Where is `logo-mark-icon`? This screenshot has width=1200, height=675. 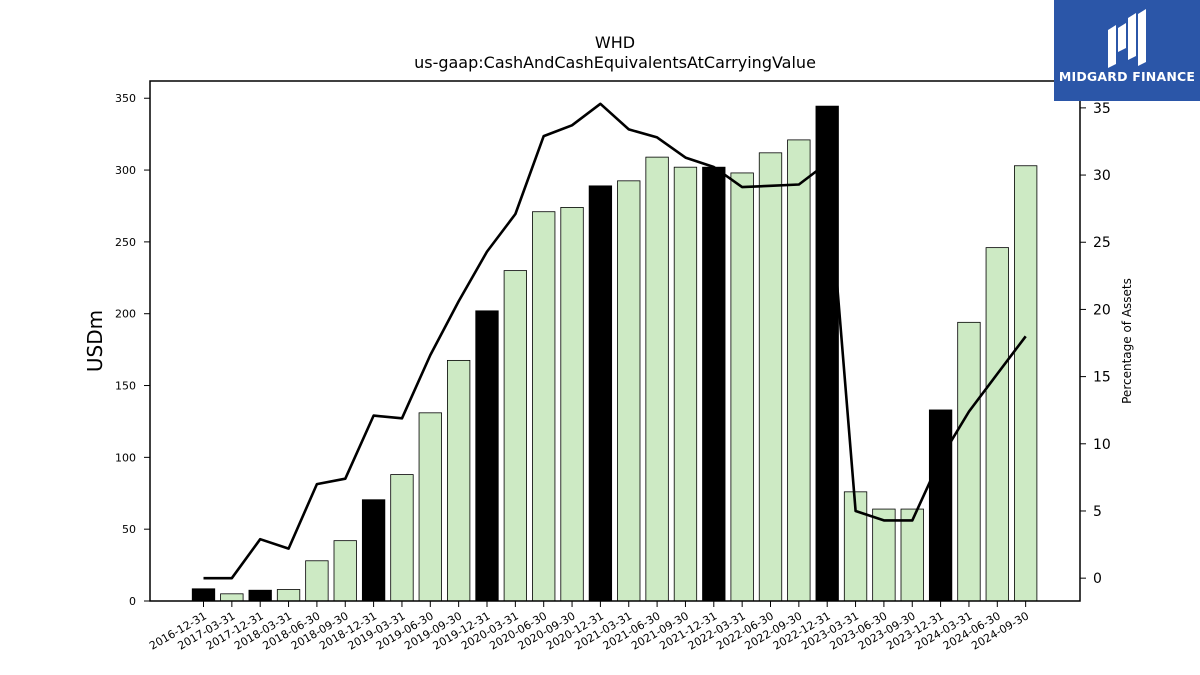 logo-mark-icon is located at coordinates (1127, 38).